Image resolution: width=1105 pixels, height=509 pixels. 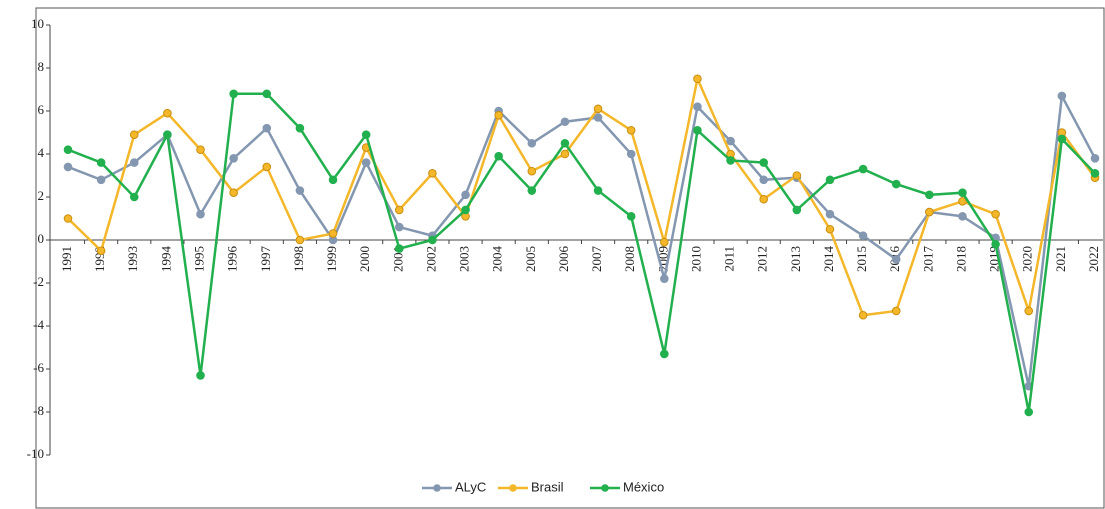 What do you see at coordinates (762, 259) in the screenshot?
I see `x-tick-label: 2012` at bounding box center [762, 259].